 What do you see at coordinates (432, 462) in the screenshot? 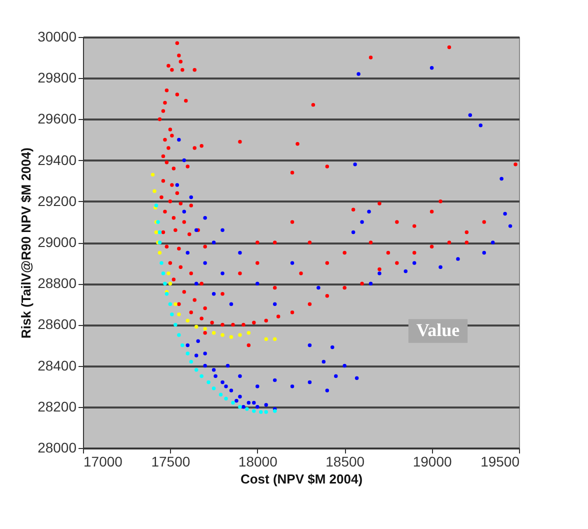
I see `x-tick-label: 19000` at bounding box center [432, 462].